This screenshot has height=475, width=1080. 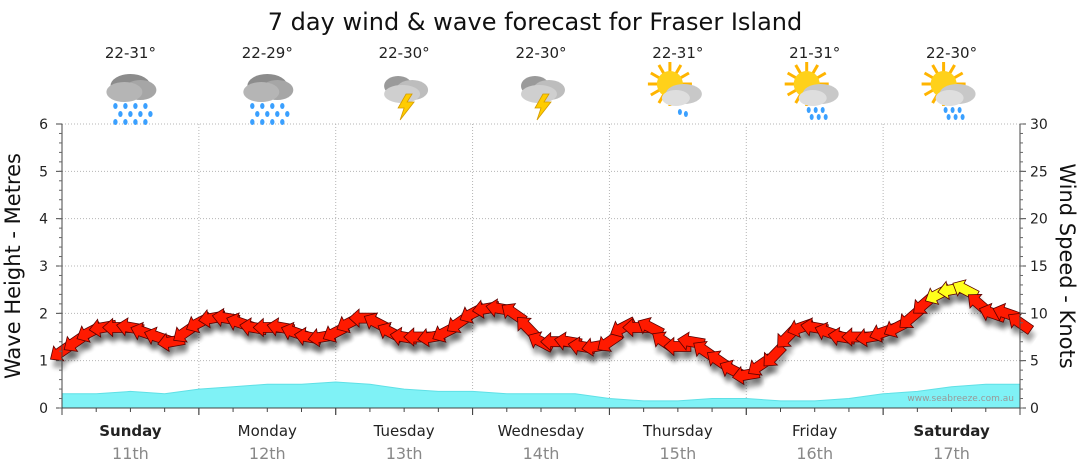 I want to click on temp-range: 21-31°, so click(x=814, y=53).